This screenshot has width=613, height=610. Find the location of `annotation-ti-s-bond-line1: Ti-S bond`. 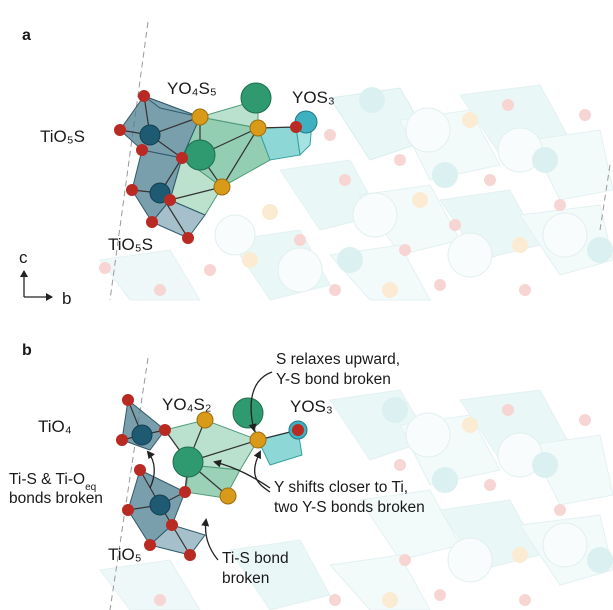

annotation-ti-s-bond-line1: Ti-S bond is located at coordinates (255, 558).